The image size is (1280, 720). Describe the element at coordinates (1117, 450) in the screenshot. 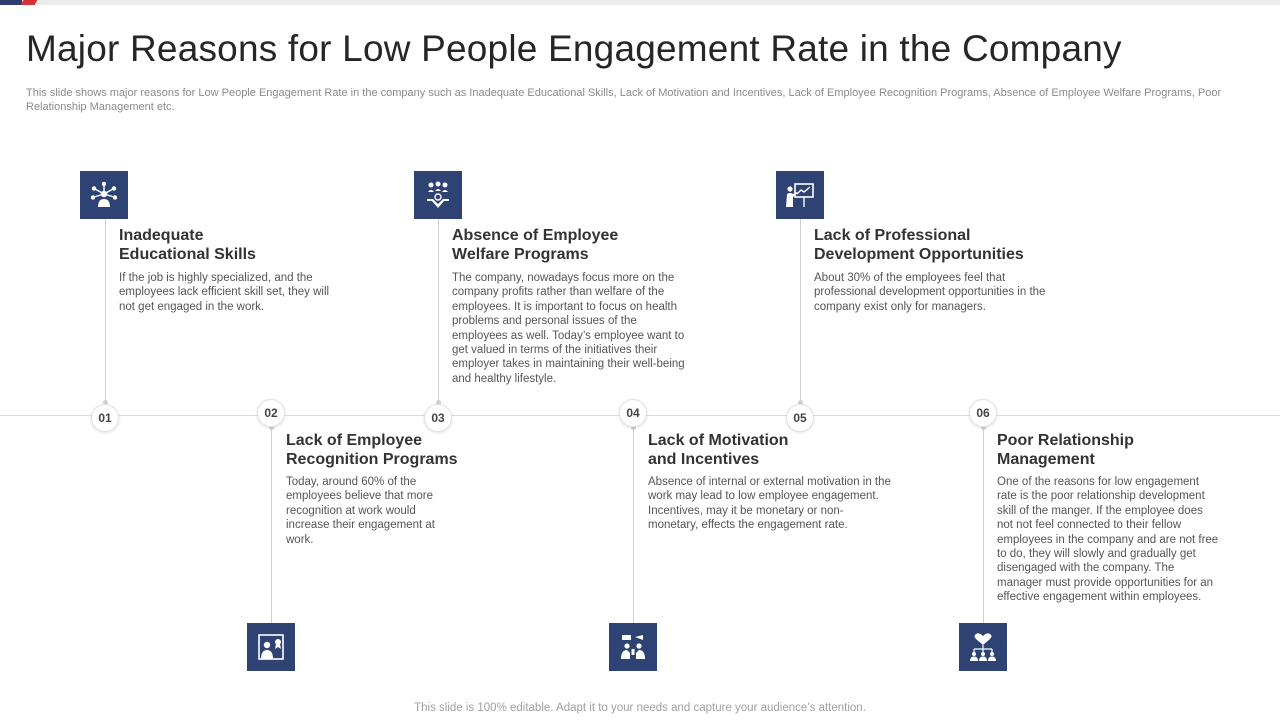

I see `item-06-heading: Poor Relationship Management` at that location.